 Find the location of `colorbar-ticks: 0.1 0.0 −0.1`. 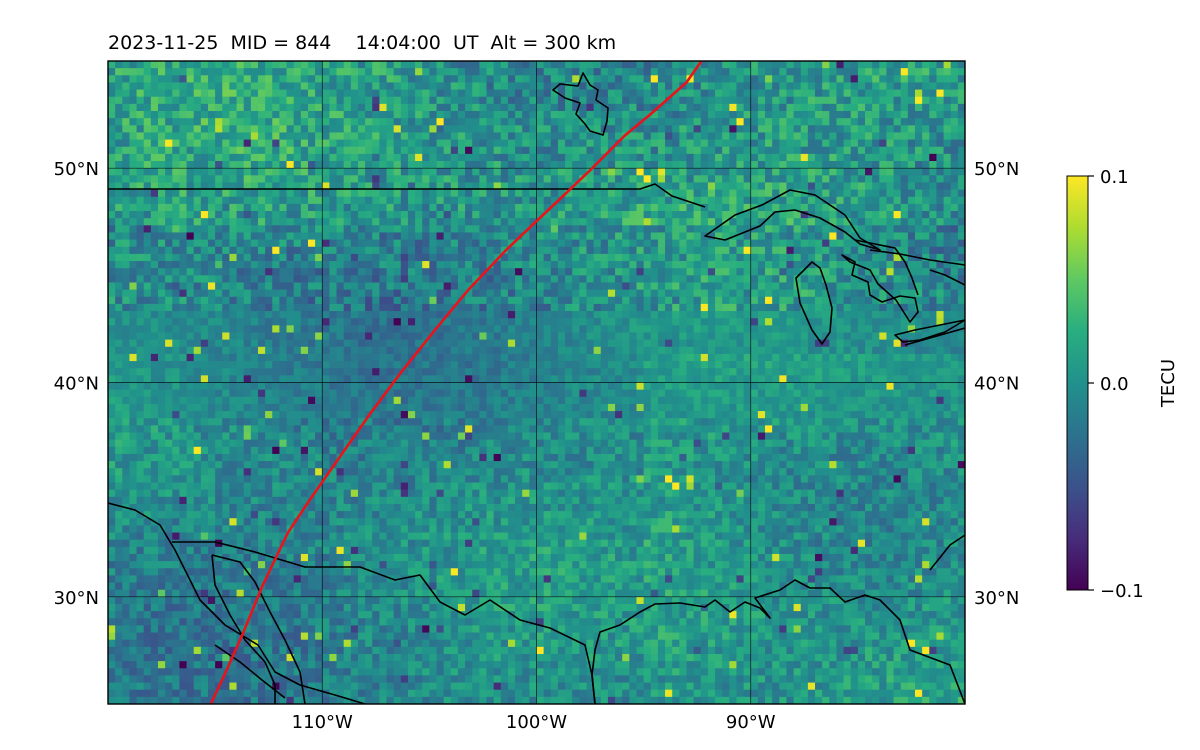

colorbar-ticks: 0.1 0.0 −0.1 is located at coordinates (1116, 384).